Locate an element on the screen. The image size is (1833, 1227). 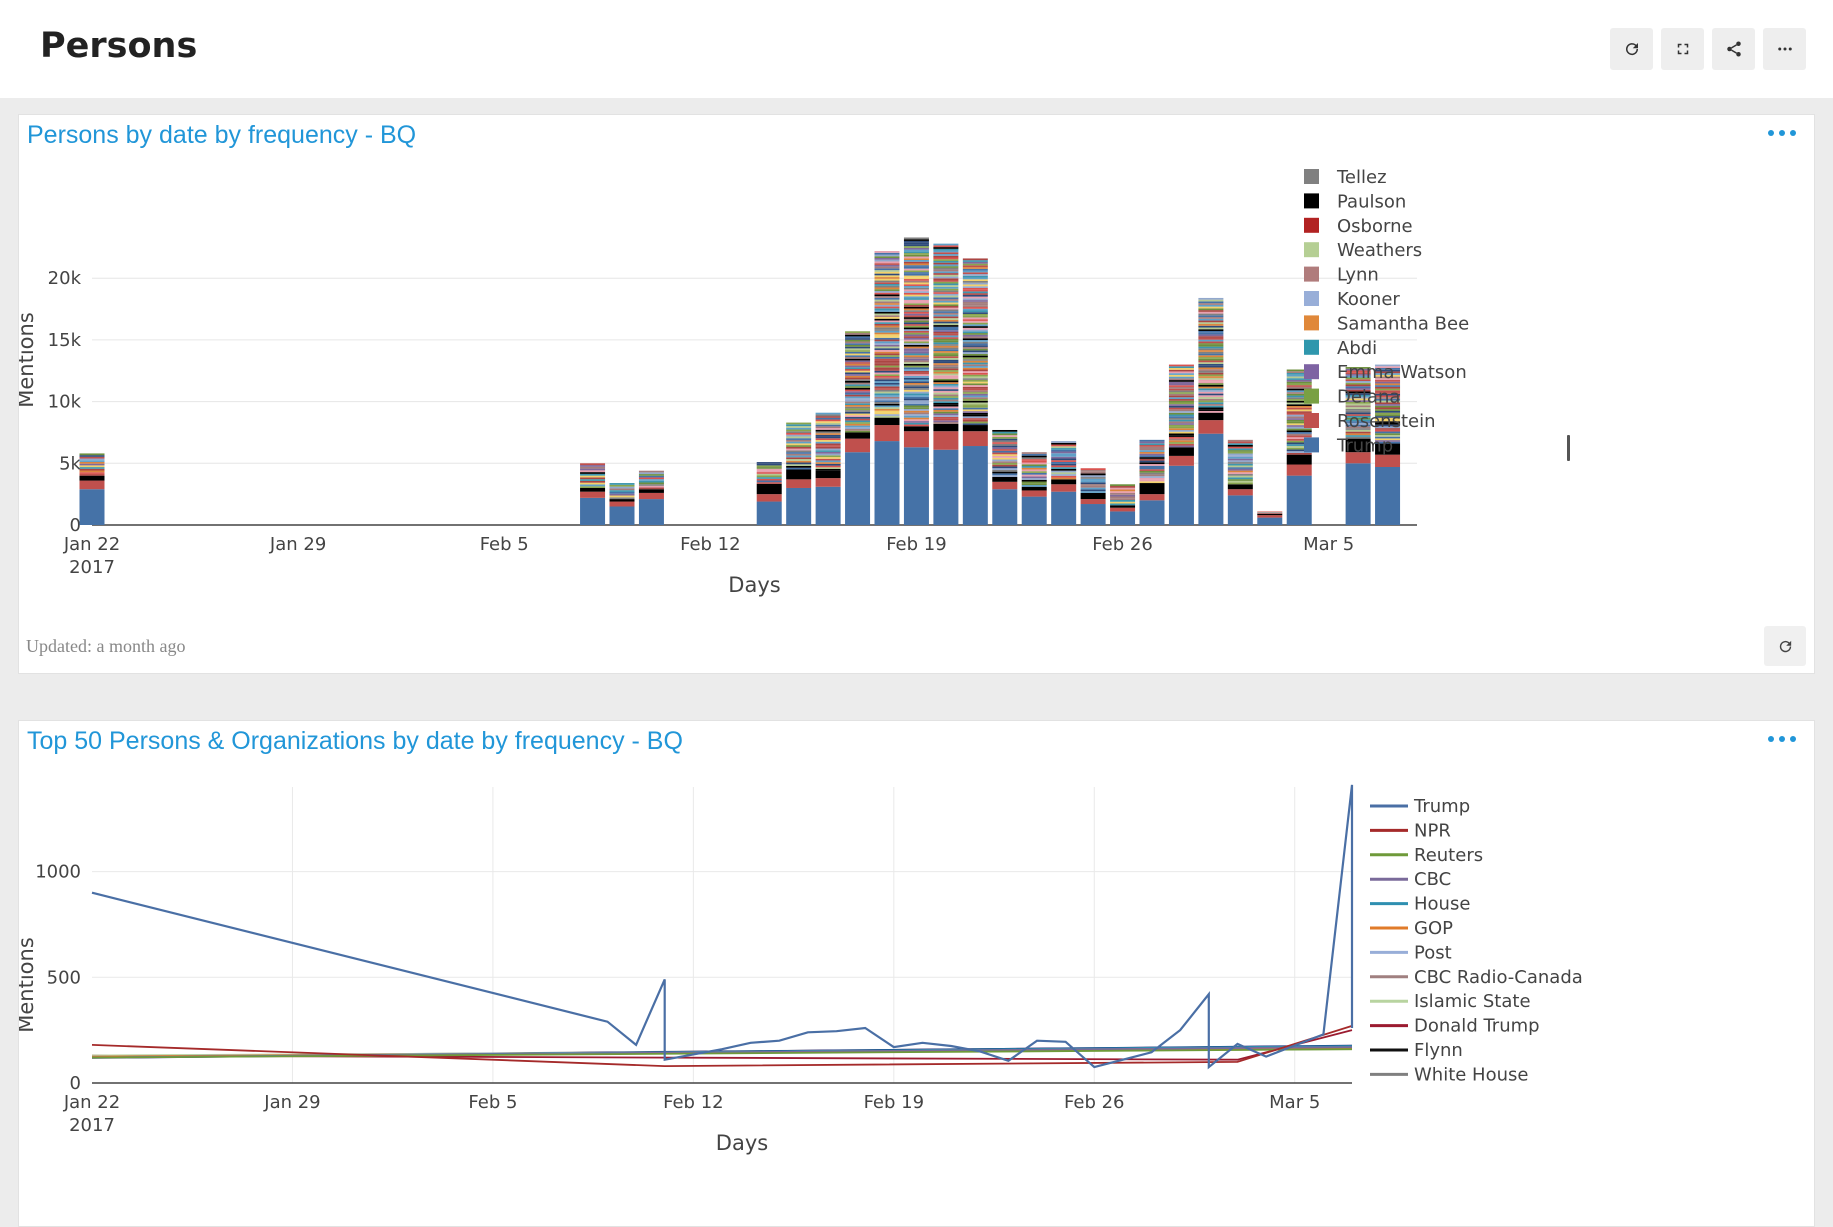
legend-item: Post is located at coordinates (1411, 952).